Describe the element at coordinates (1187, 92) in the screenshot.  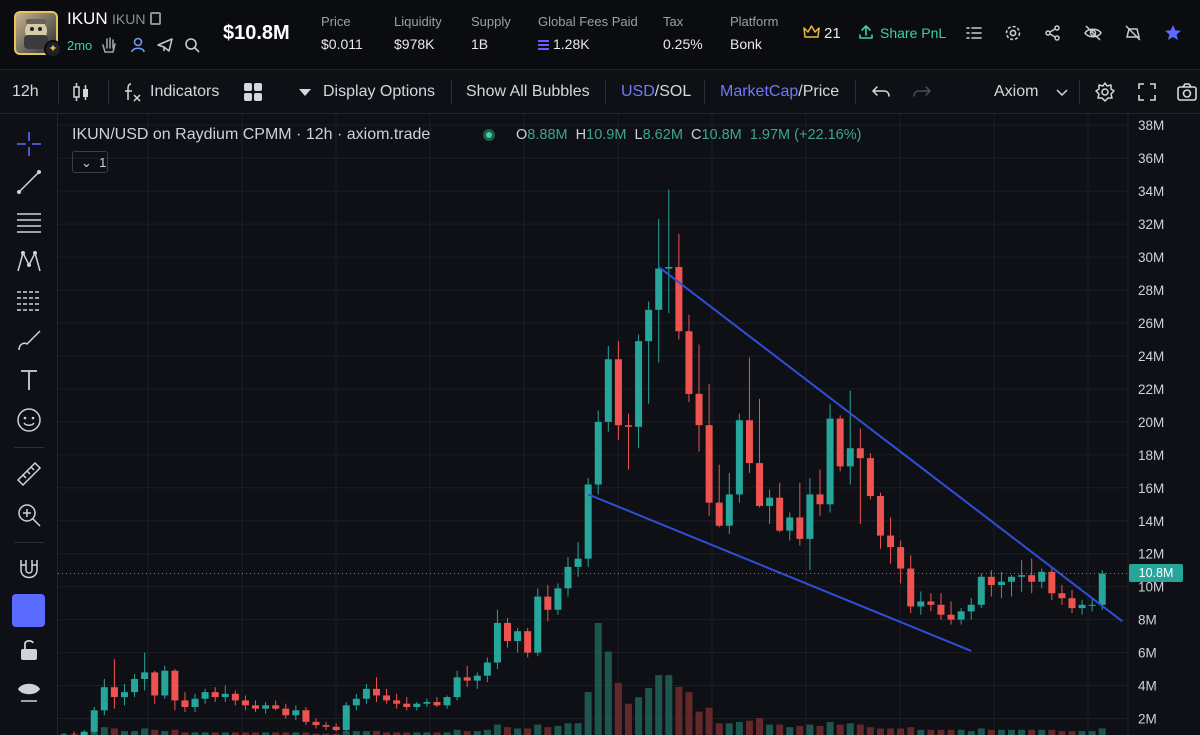
I see `camera-icon` at that location.